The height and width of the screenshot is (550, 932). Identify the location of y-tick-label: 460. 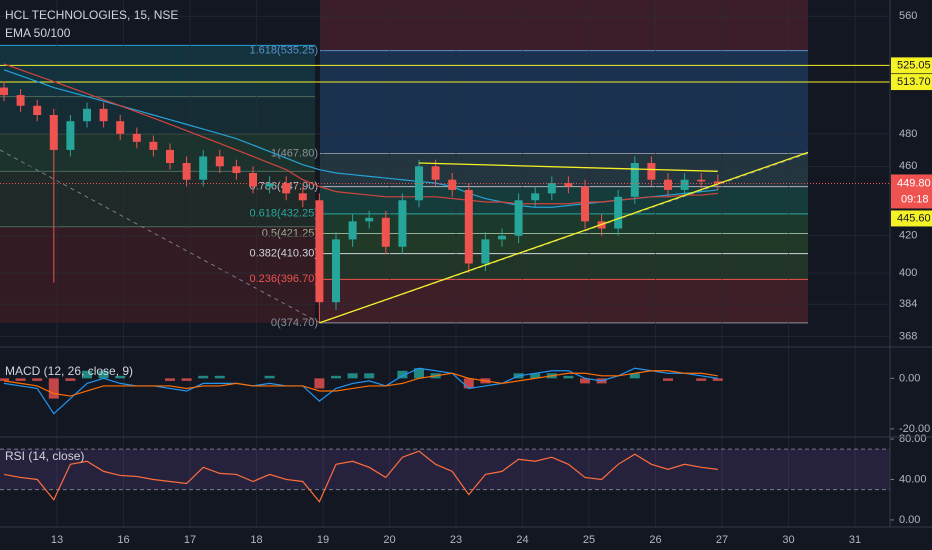
(908, 166).